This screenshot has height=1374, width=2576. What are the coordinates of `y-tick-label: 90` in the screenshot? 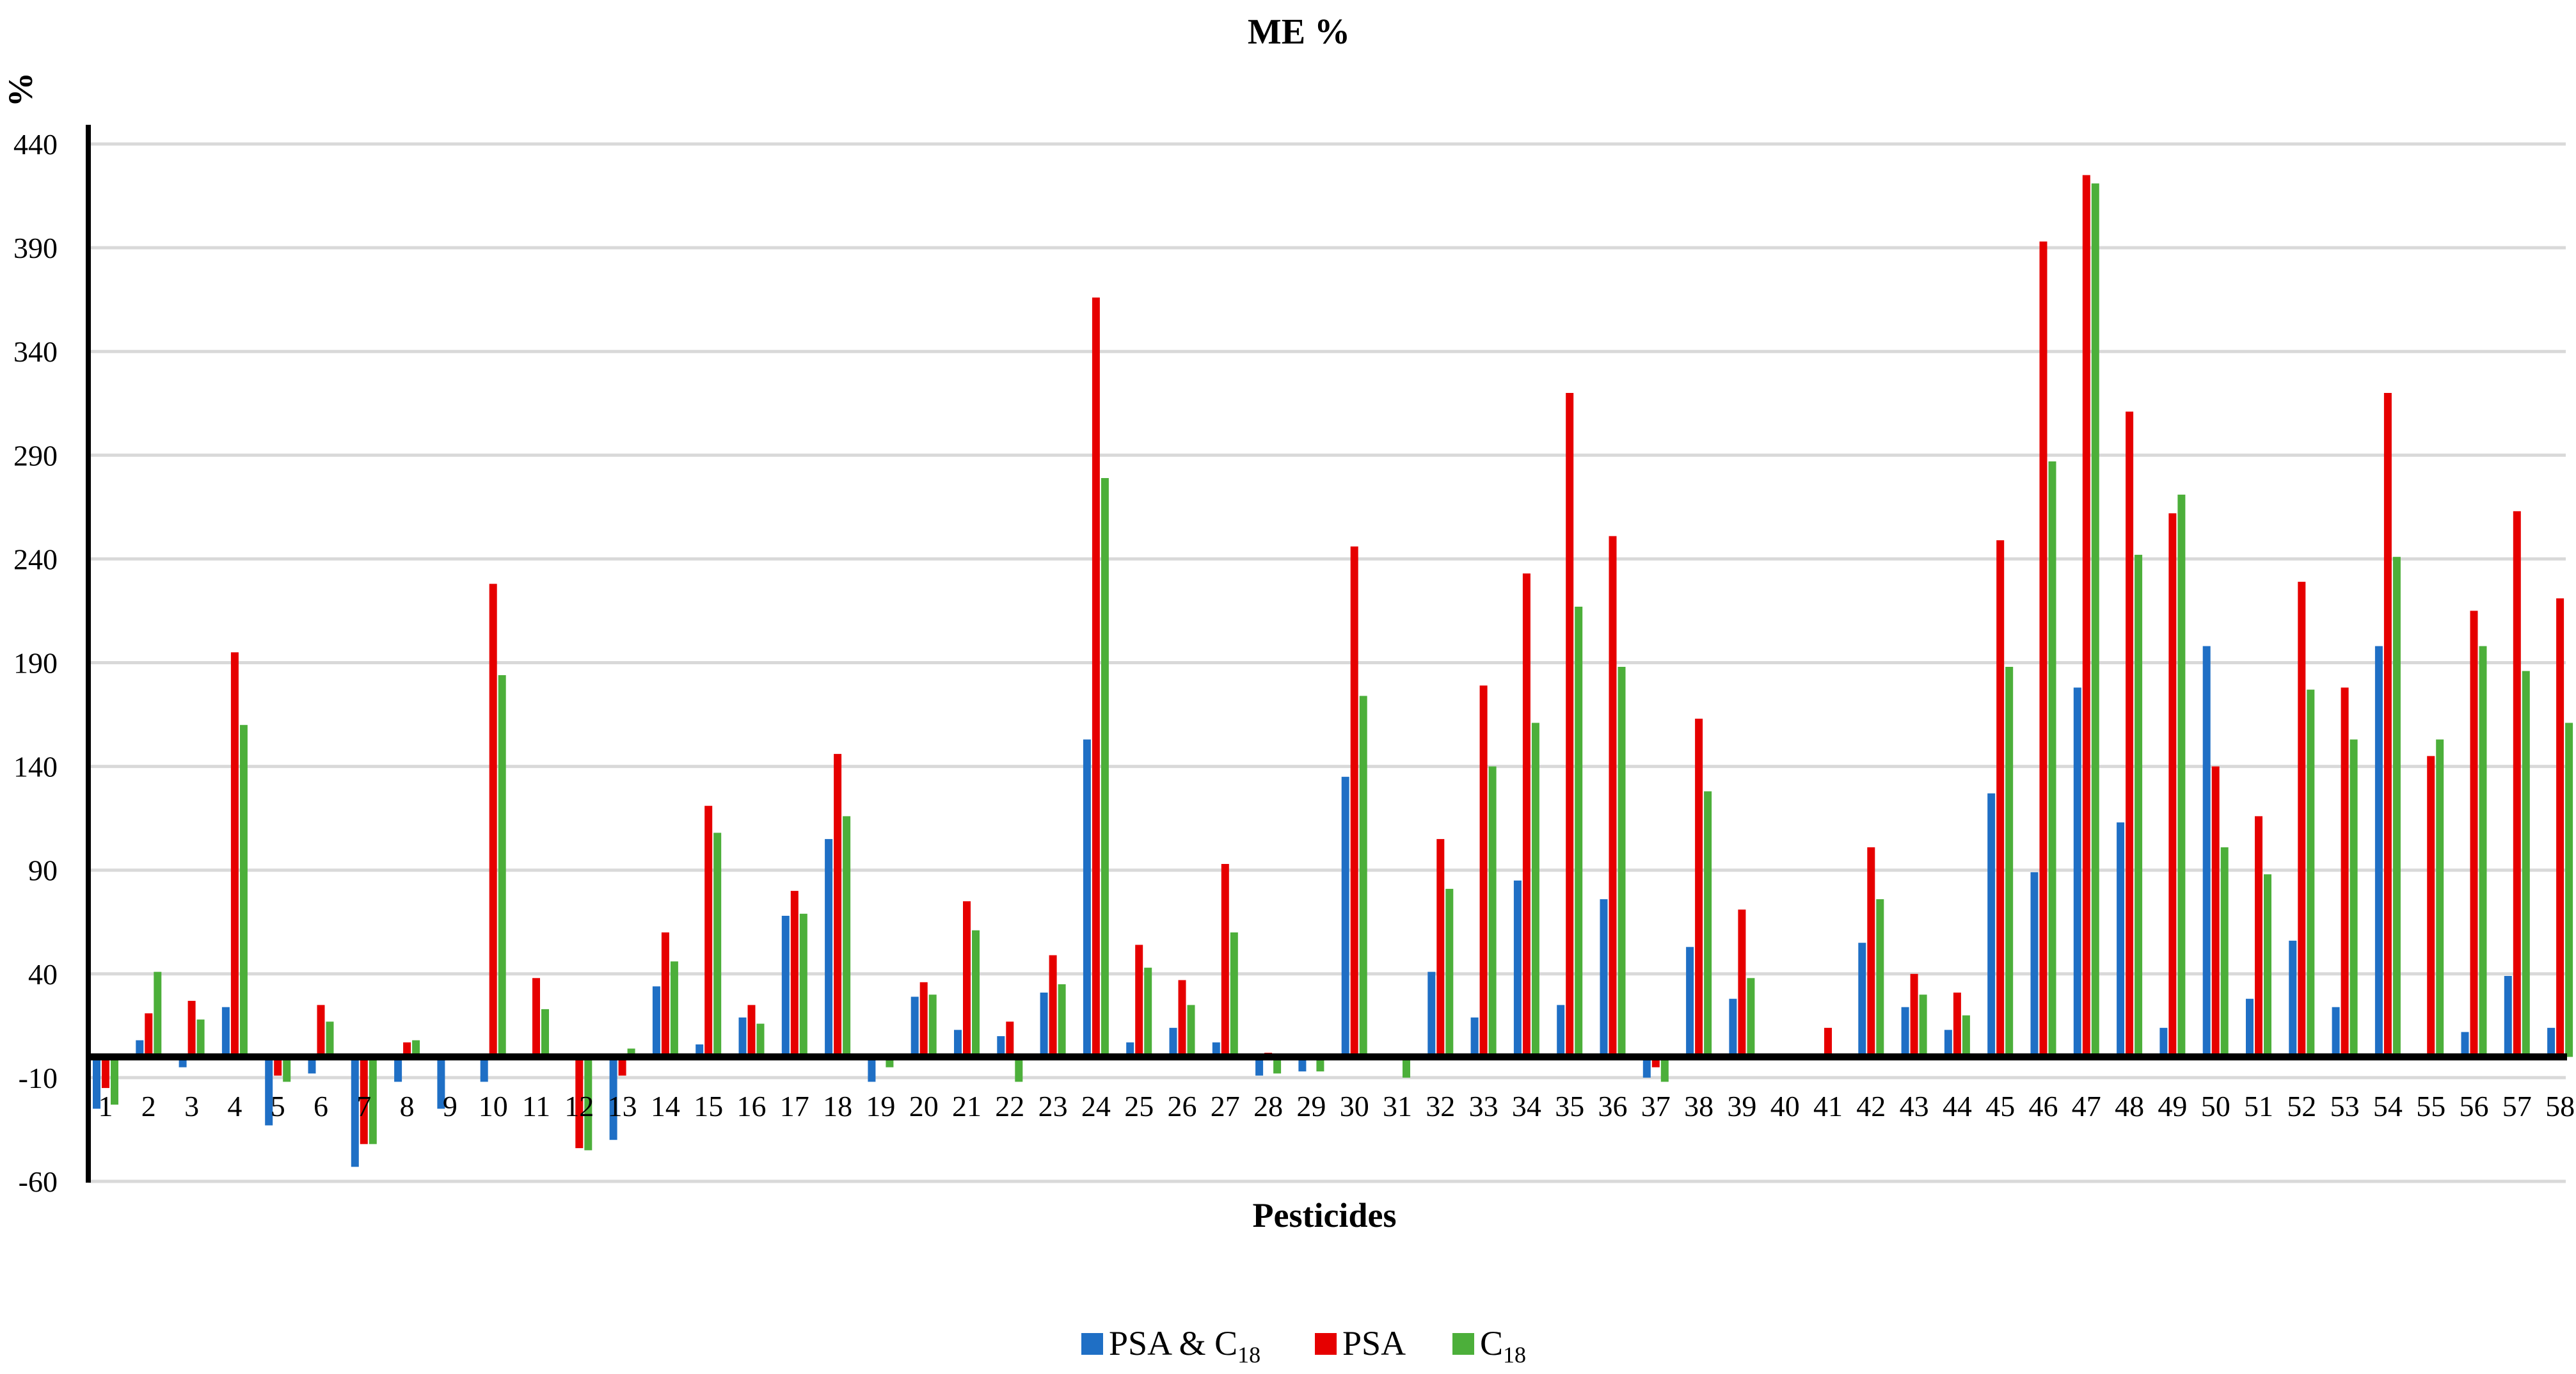 It's located at (43, 870).